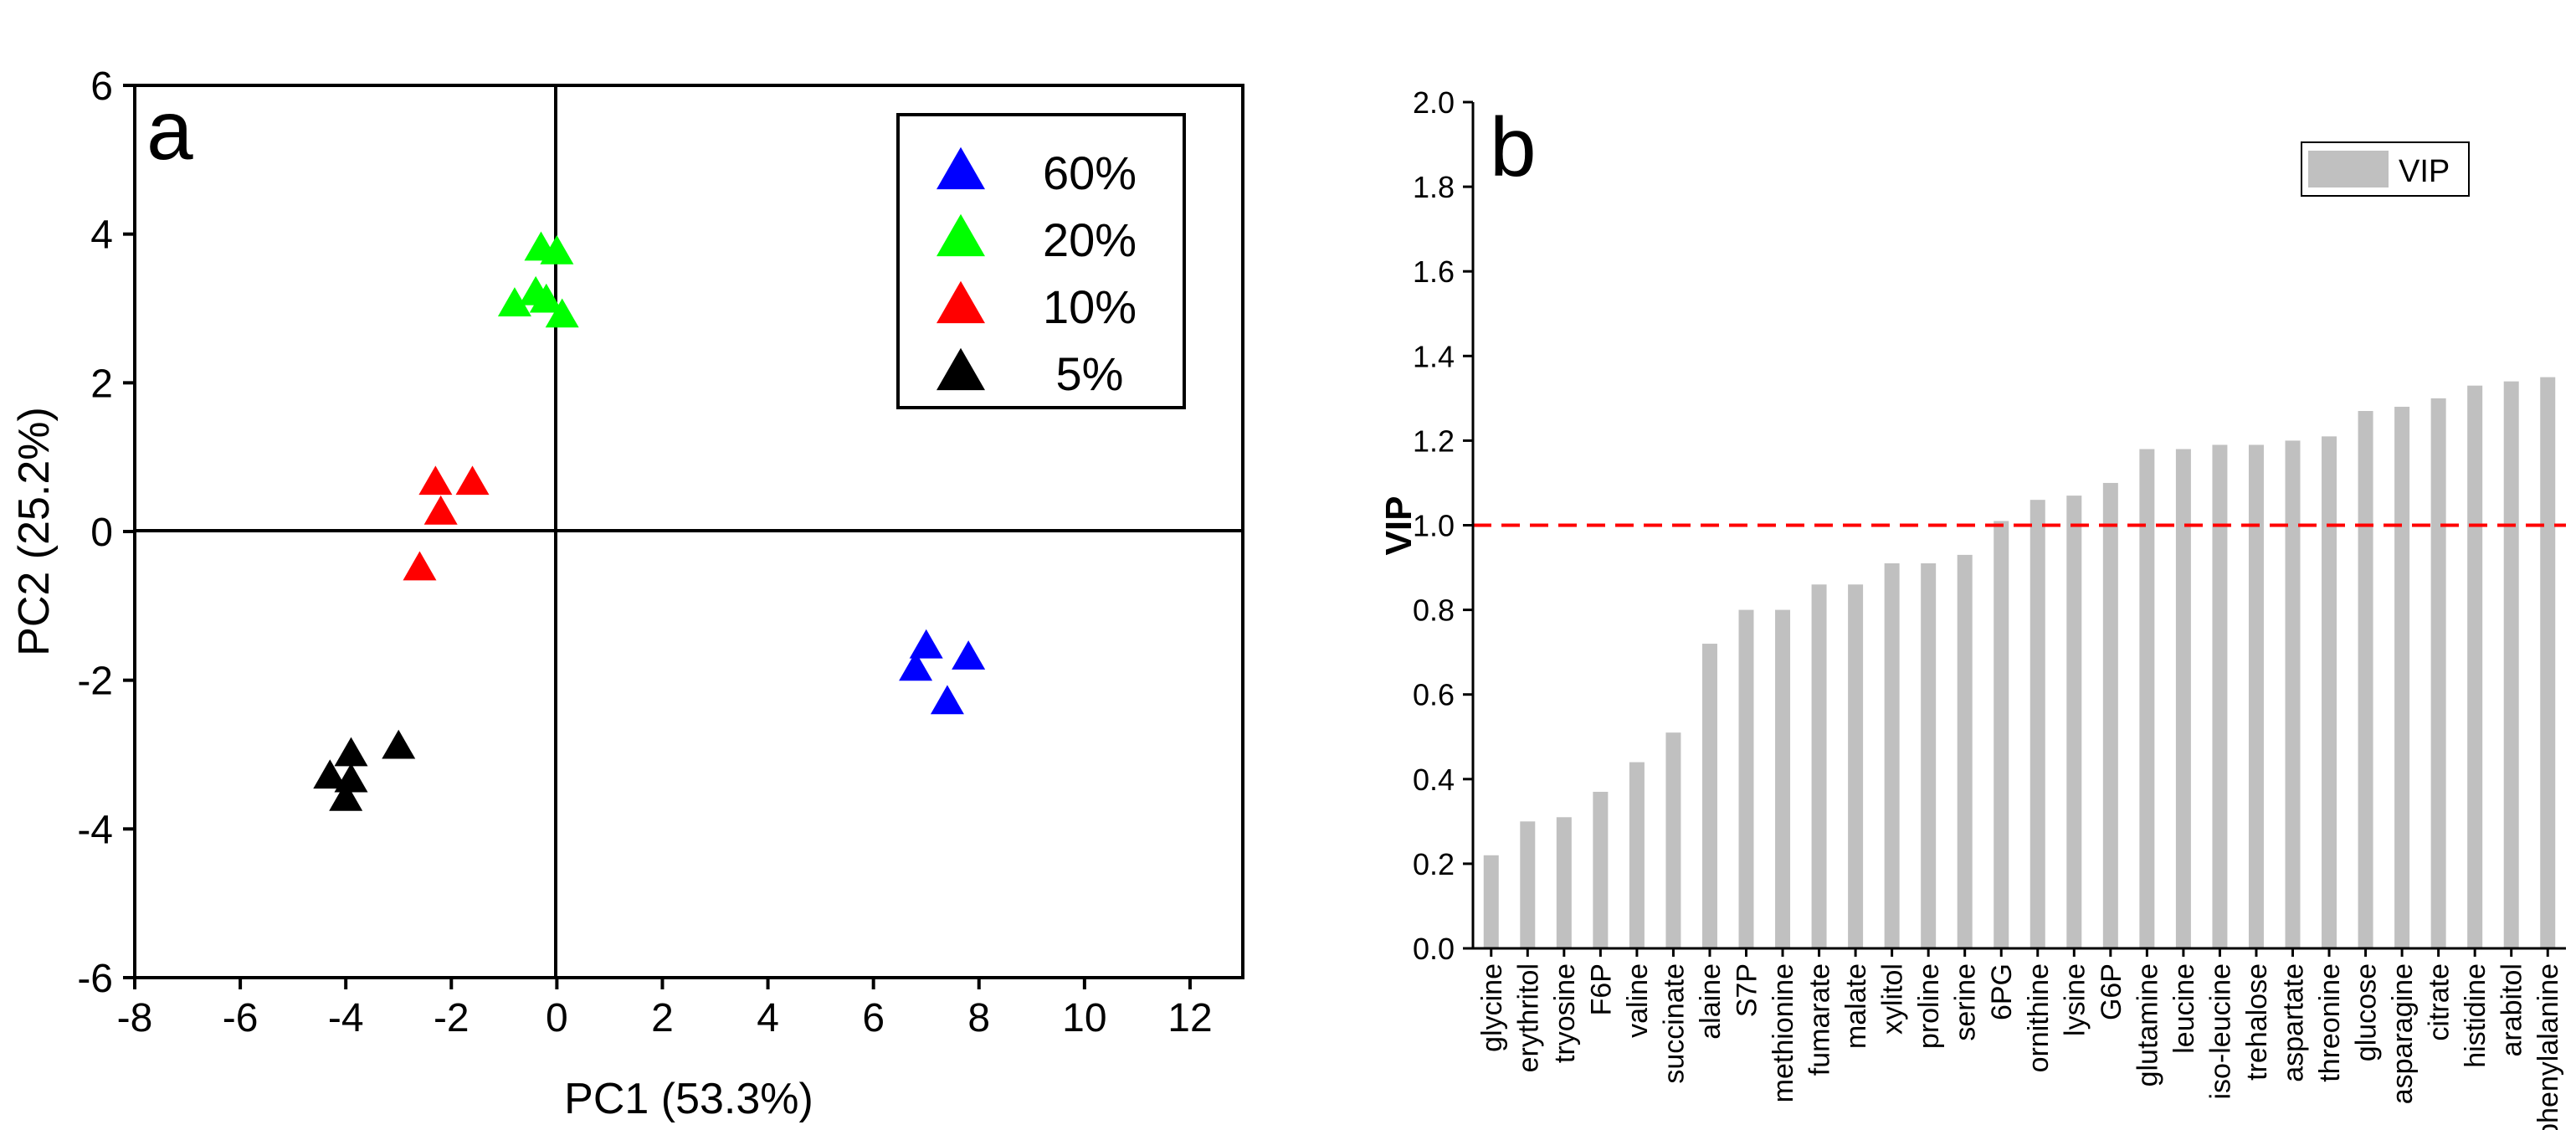 The width and height of the screenshot is (2576, 1130). What do you see at coordinates (95, 979) in the screenshot?
I see `y-tick-label-a: -6` at bounding box center [95, 979].